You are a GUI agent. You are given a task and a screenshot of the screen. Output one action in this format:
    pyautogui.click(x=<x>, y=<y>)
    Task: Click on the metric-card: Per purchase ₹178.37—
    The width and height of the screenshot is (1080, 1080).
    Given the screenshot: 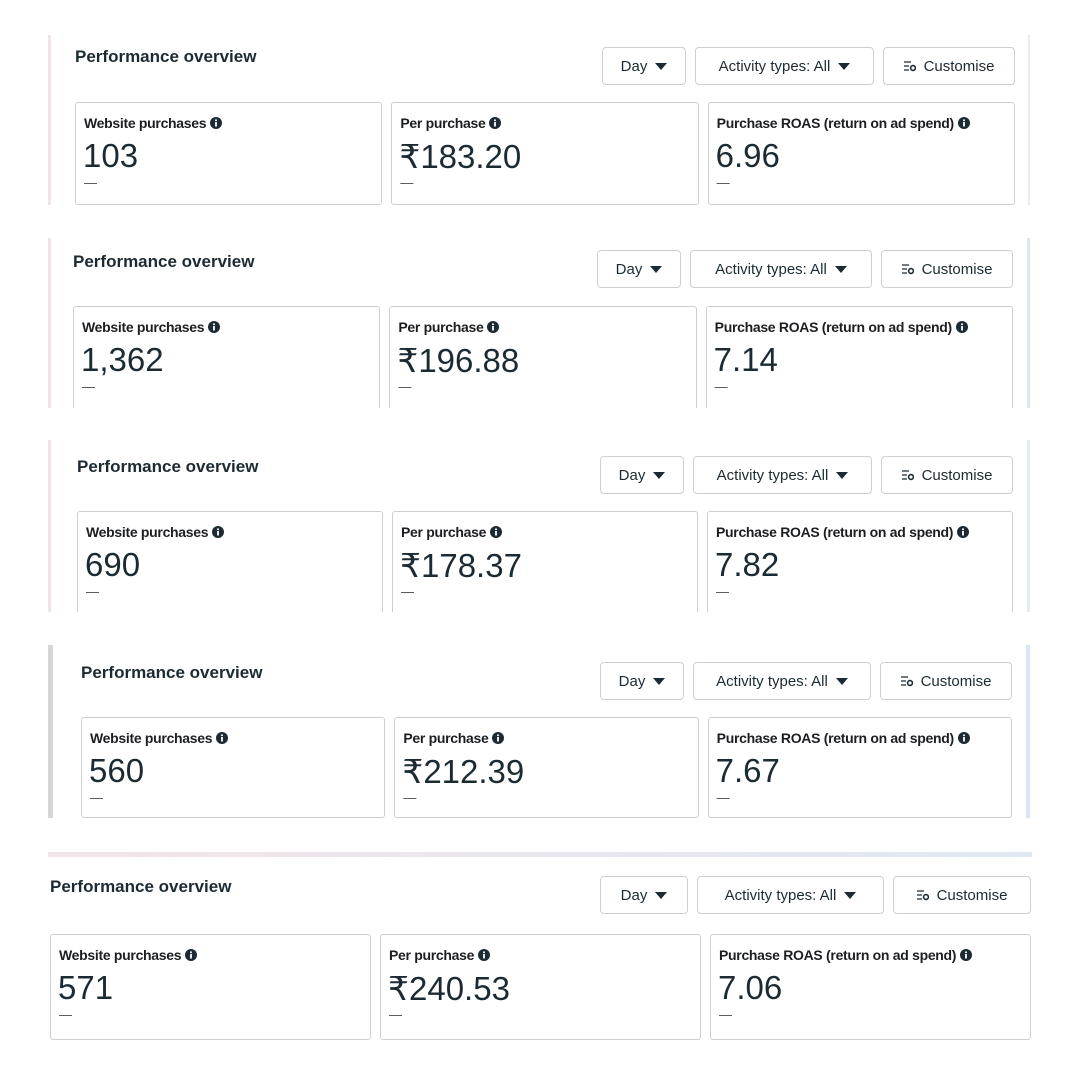 What is the action you would take?
    pyautogui.click(x=545, y=561)
    